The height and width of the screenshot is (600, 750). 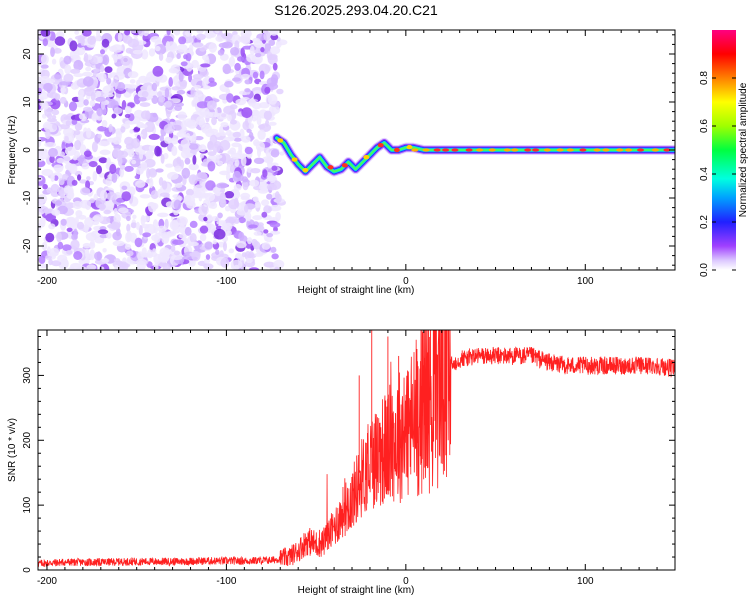 What do you see at coordinates (27, 504) in the screenshot?
I see `snr-y-tick-label: 100` at bounding box center [27, 504].